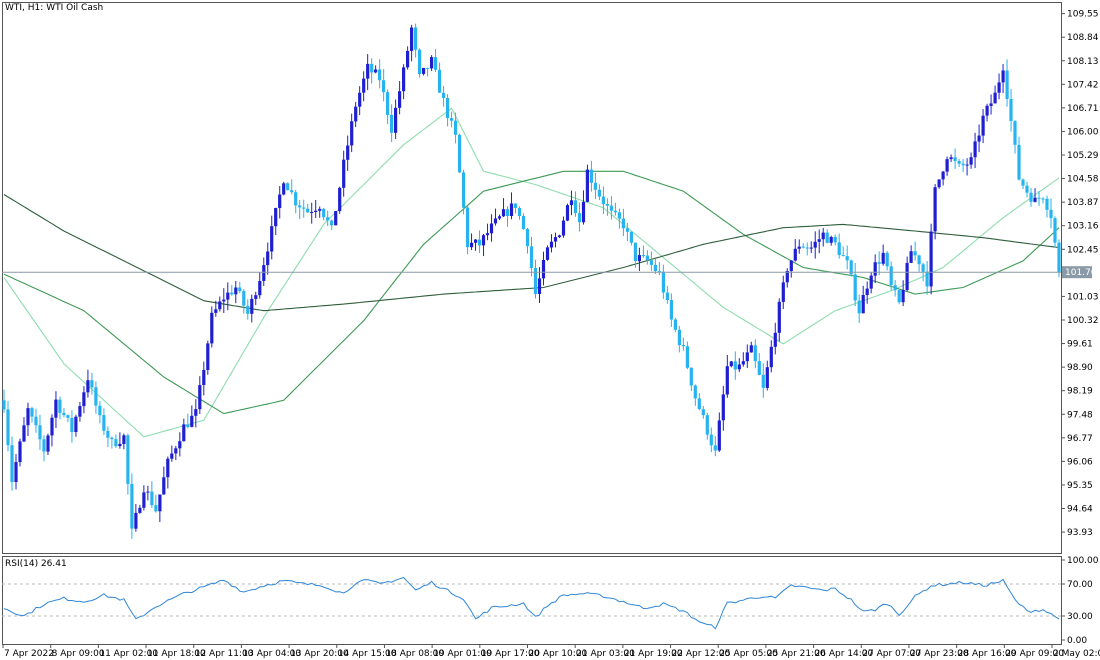 The image size is (1100, 660). I want to click on time-tick-label: 20 Apr 10:00, so click(558, 654).